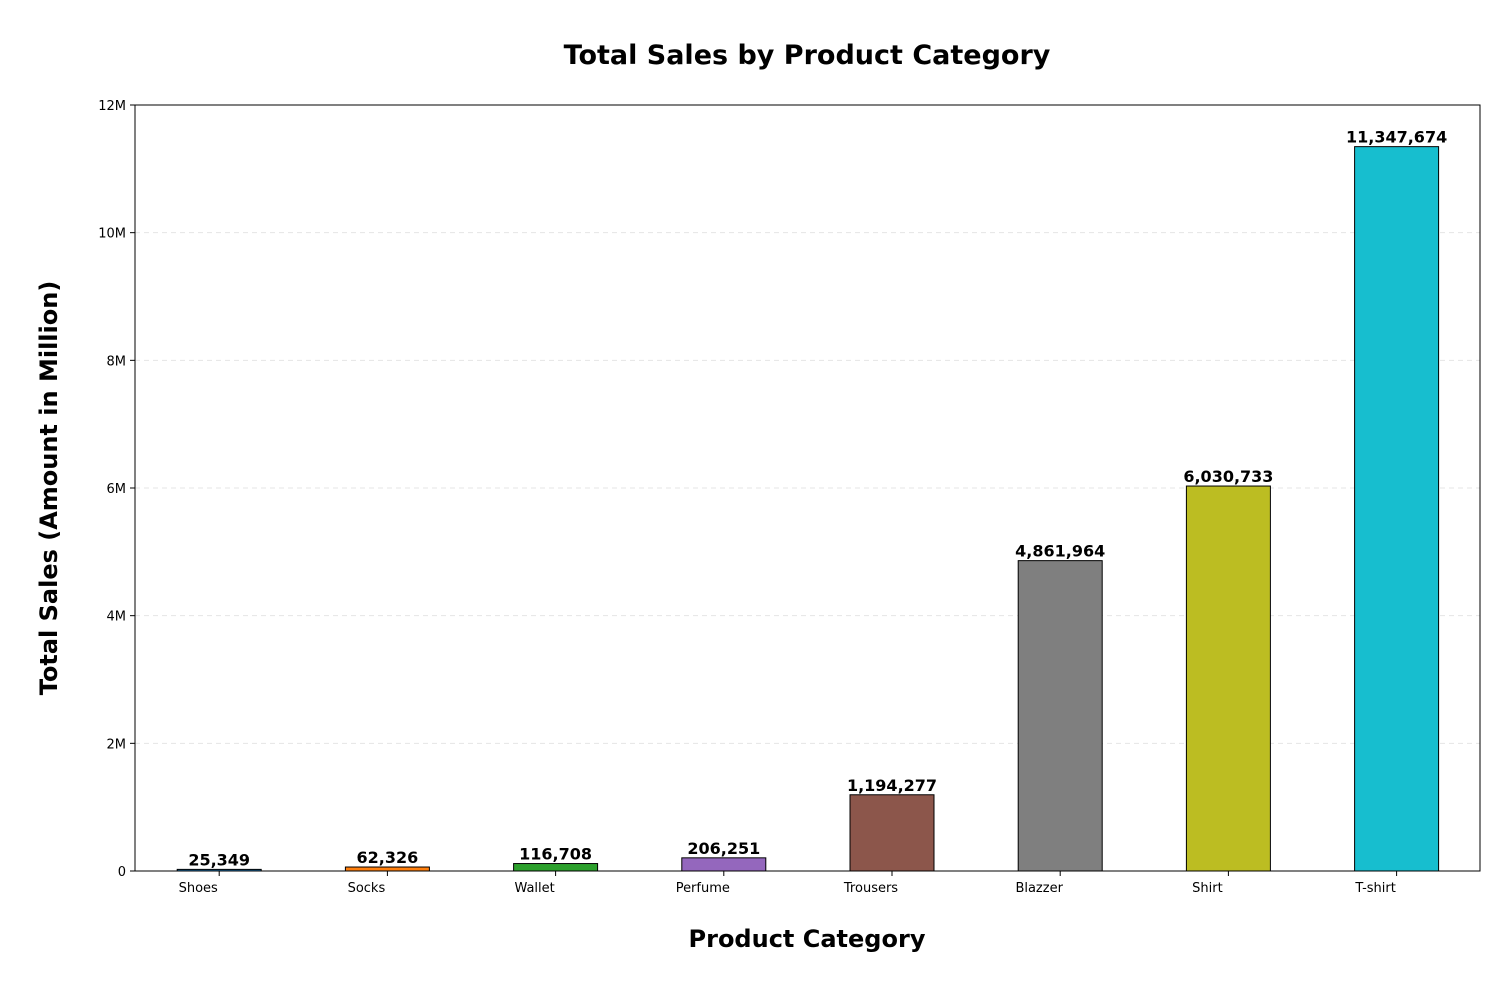 The height and width of the screenshot is (990, 1490). I want to click on x-tick-label: Perfume, so click(703, 888).